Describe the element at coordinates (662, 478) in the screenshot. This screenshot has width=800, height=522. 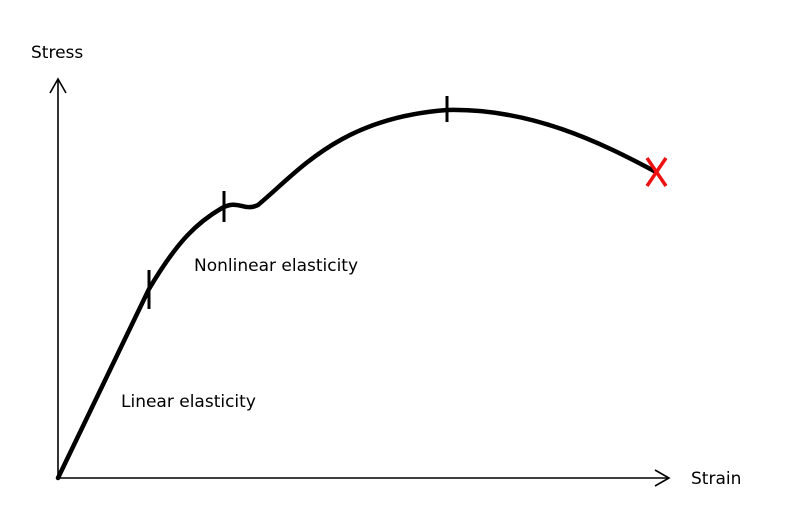
I see `x-axis-arrowhead` at that location.